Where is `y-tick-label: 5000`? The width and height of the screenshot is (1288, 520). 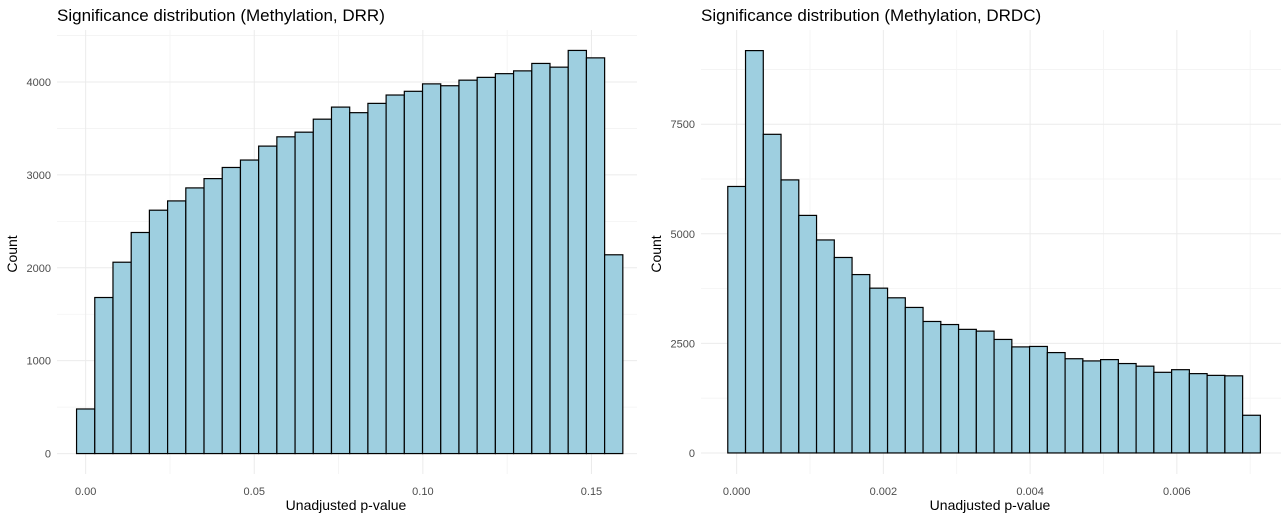
y-tick-label: 5000 is located at coordinates (683, 235).